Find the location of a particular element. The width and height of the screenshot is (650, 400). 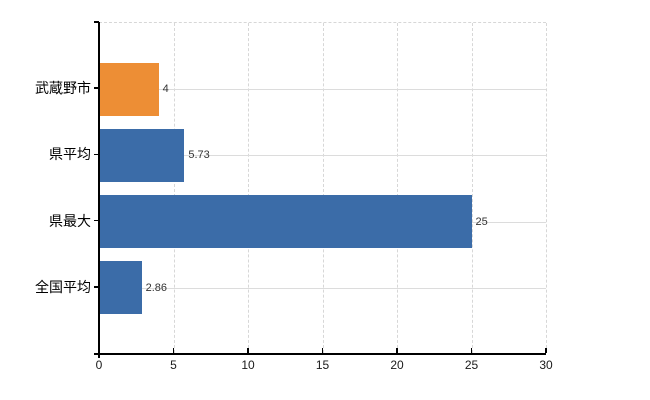

x-tick-label: 5 is located at coordinates (173, 365).